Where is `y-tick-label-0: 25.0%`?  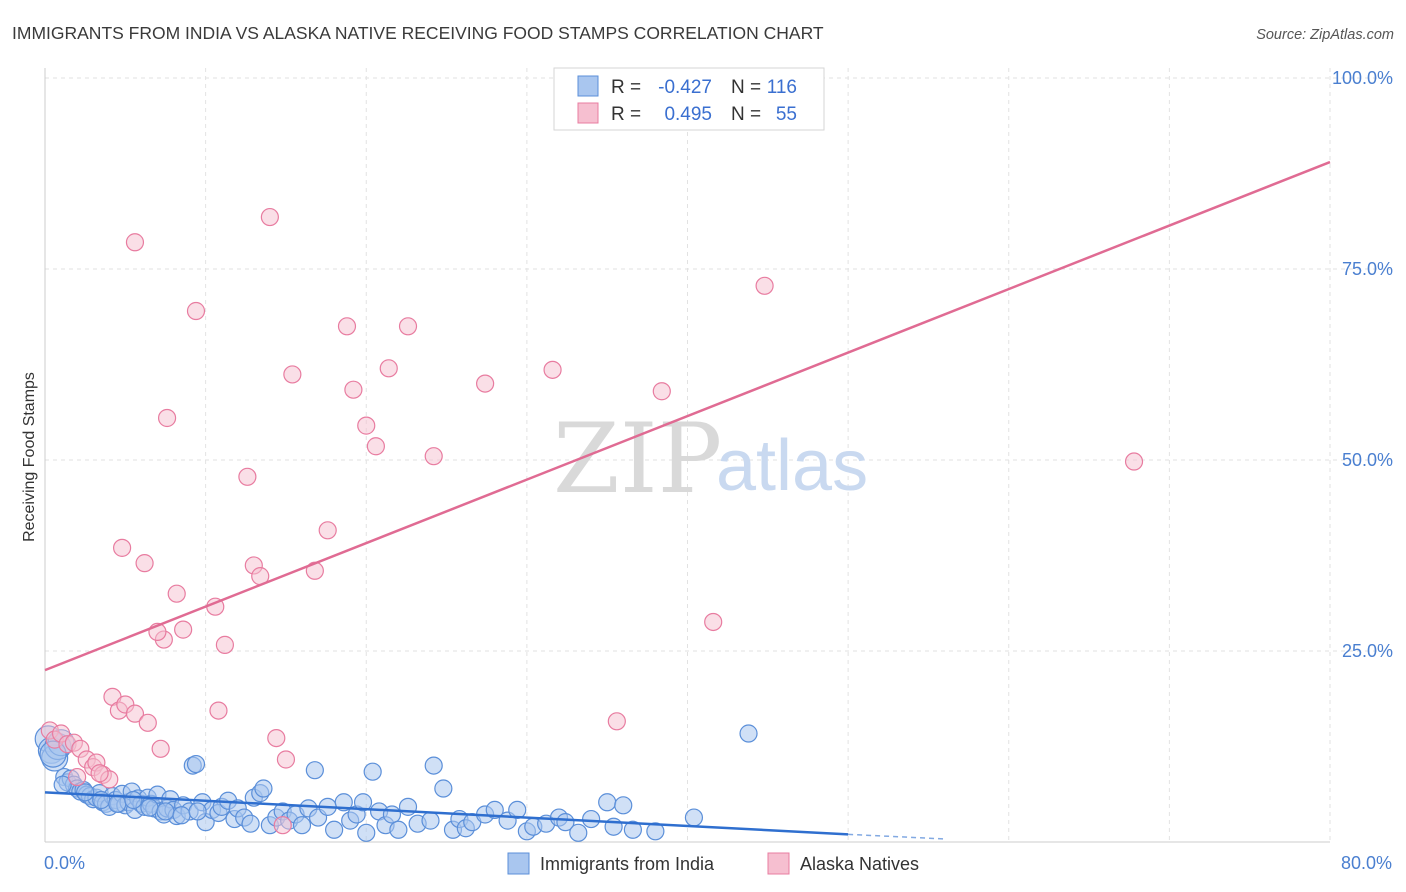
y-tick-label-0: 25.0% is located at coordinates (1367, 651).